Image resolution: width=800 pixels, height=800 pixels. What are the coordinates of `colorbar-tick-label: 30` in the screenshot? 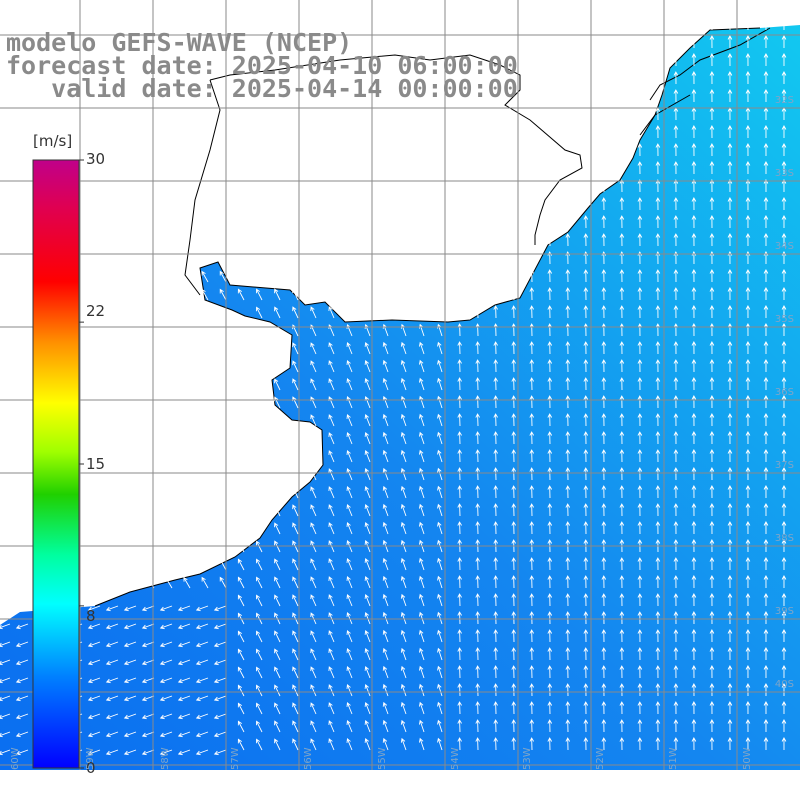 It's located at (96, 159).